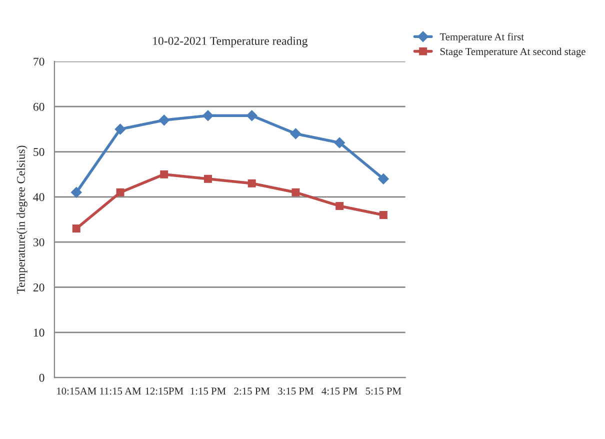 This screenshot has width=605, height=439. I want to click on y-axis-title: Temperature(in degree Celsius), so click(22, 220).